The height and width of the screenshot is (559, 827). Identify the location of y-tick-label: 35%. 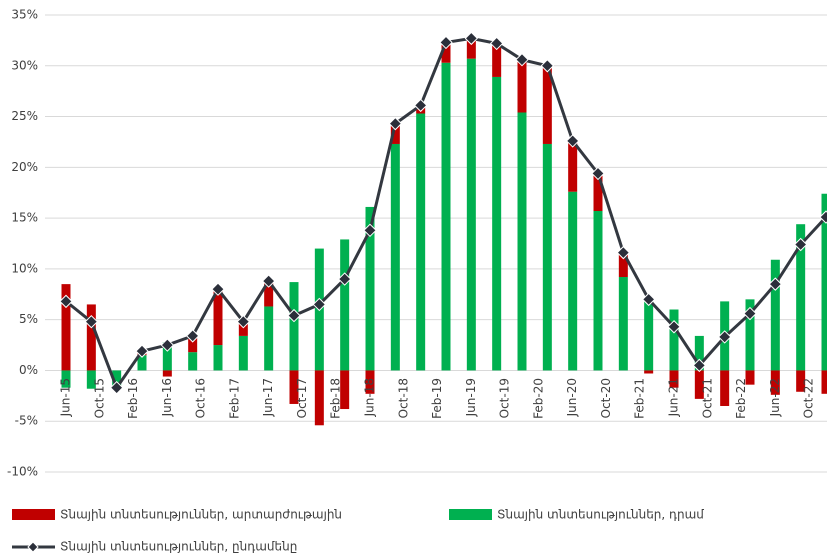
(24, 15).